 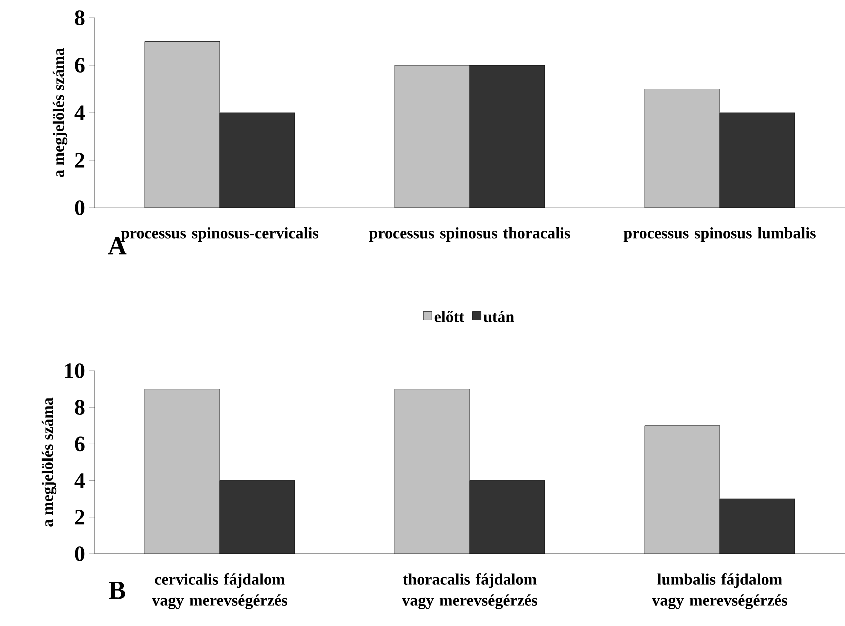 What do you see at coordinates (449, 316) in the screenshot?
I see `legend-label: előtt` at bounding box center [449, 316].